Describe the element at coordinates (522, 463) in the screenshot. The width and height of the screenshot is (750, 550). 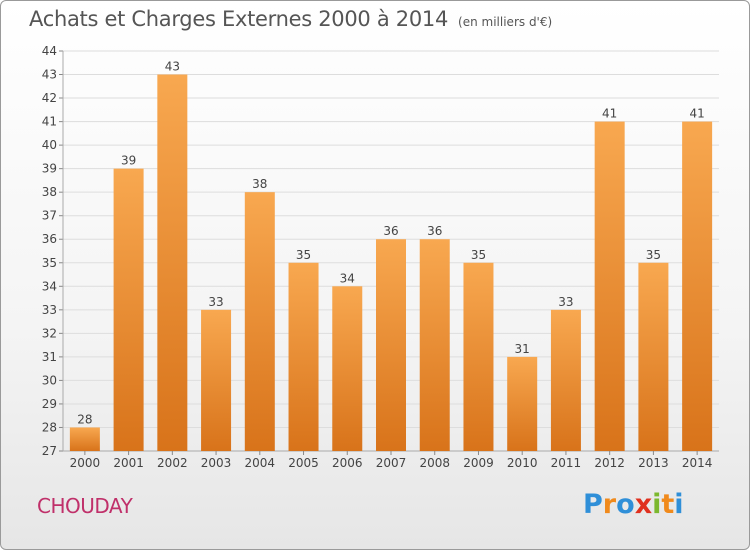
I see `x-tick-label: 2010` at that location.